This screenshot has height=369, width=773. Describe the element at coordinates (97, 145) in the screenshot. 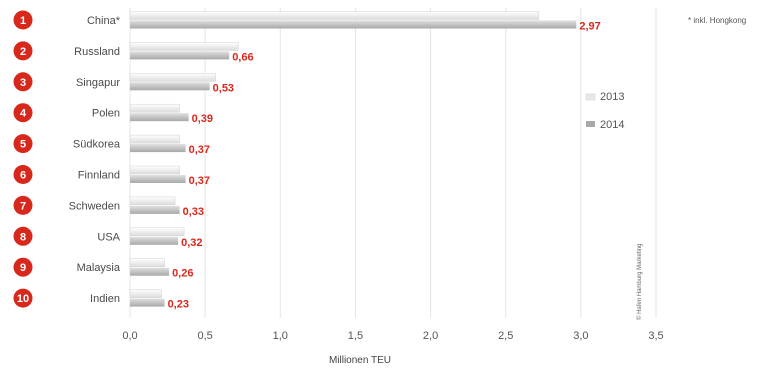

I see `category-label: Südkorea` at that location.